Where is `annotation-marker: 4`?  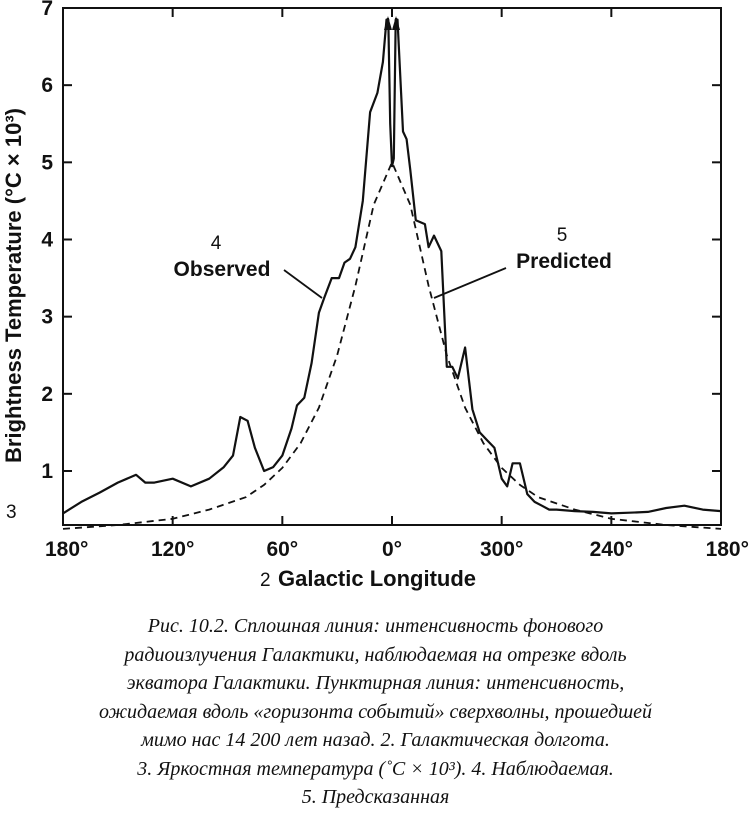 annotation-marker: 4 is located at coordinates (216, 243).